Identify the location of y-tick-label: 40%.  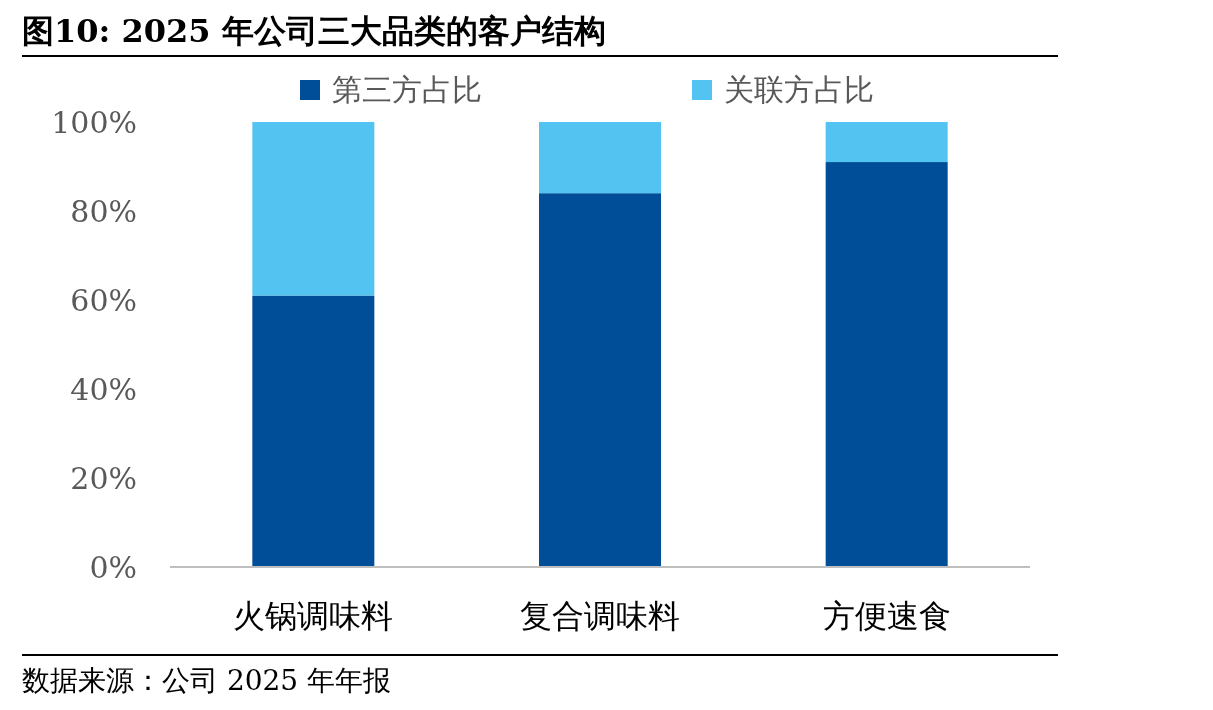
(103, 389).